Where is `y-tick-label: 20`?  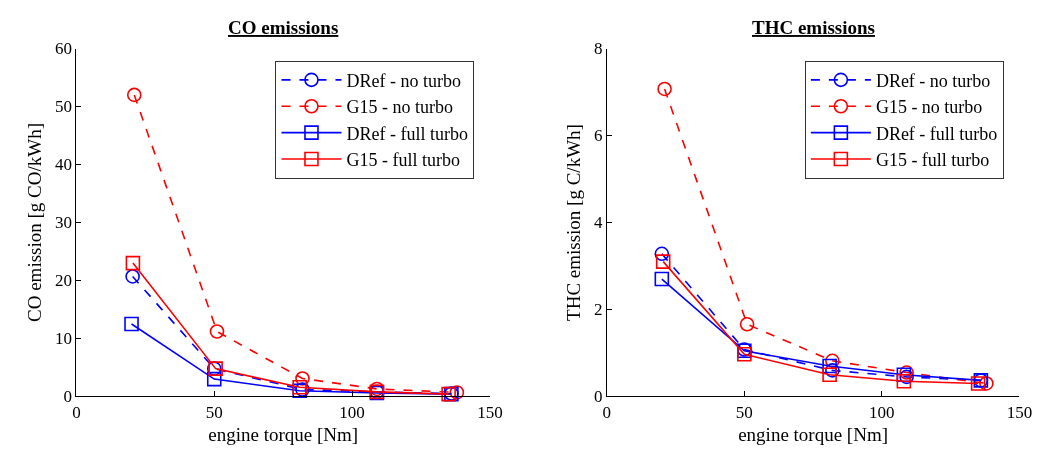 y-tick-label: 20 is located at coordinates (63, 281).